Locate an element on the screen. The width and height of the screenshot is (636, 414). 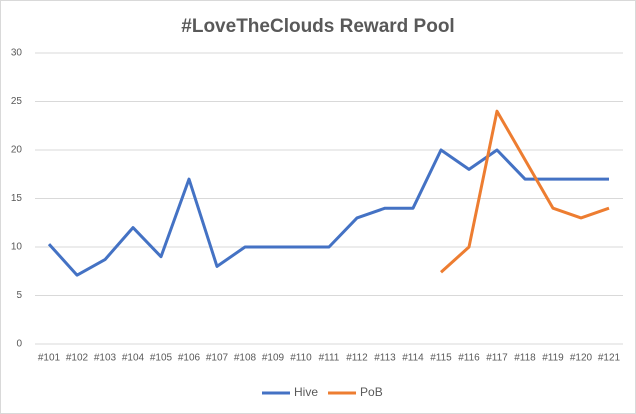
x-tick-label: #115 is located at coordinates (441, 358).